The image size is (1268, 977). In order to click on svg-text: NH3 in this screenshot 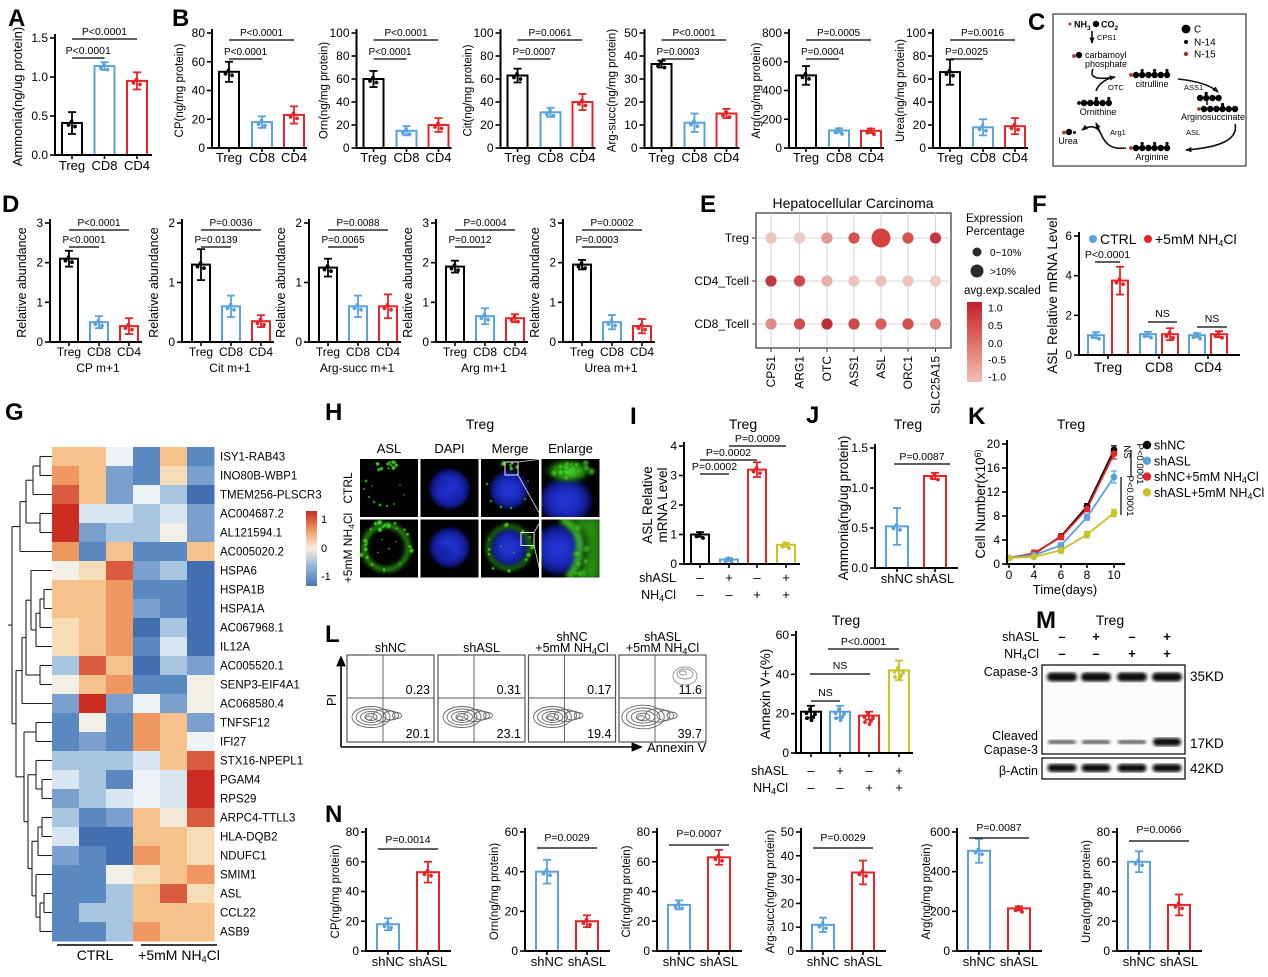, I will do `click(1082, 26)`.